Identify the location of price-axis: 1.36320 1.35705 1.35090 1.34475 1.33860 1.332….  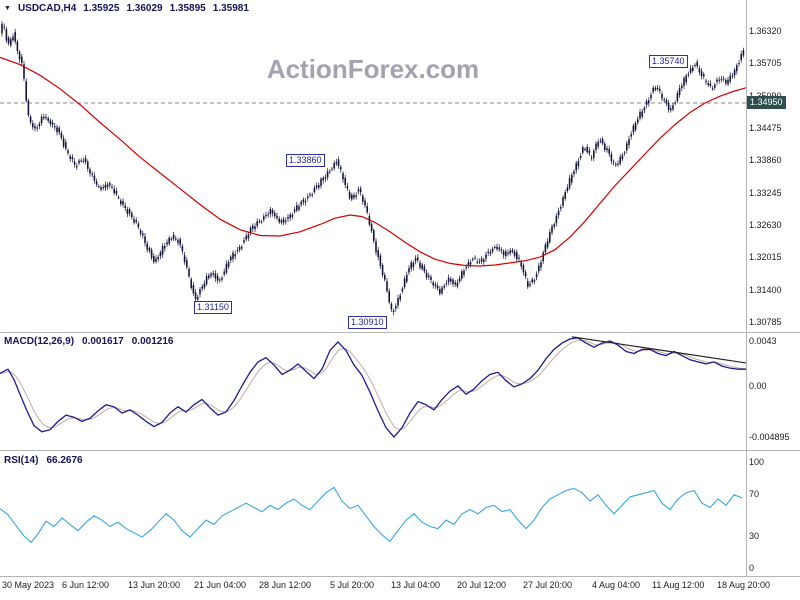
(773, 166).